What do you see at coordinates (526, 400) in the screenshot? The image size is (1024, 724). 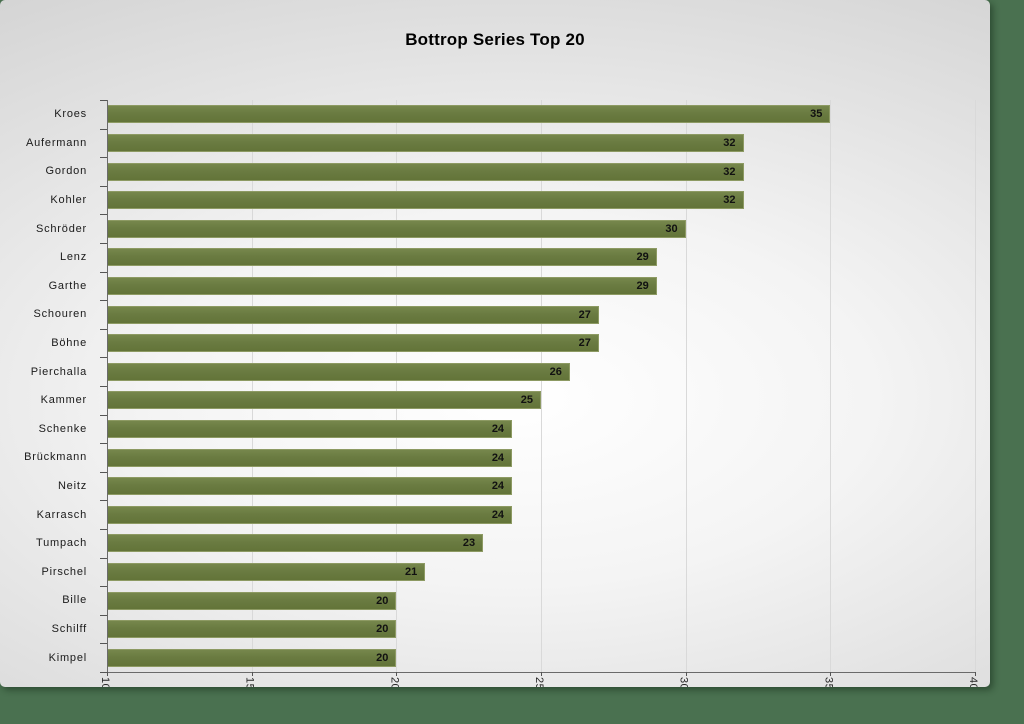 I see `bar-value-label: 25` at bounding box center [526, 400].